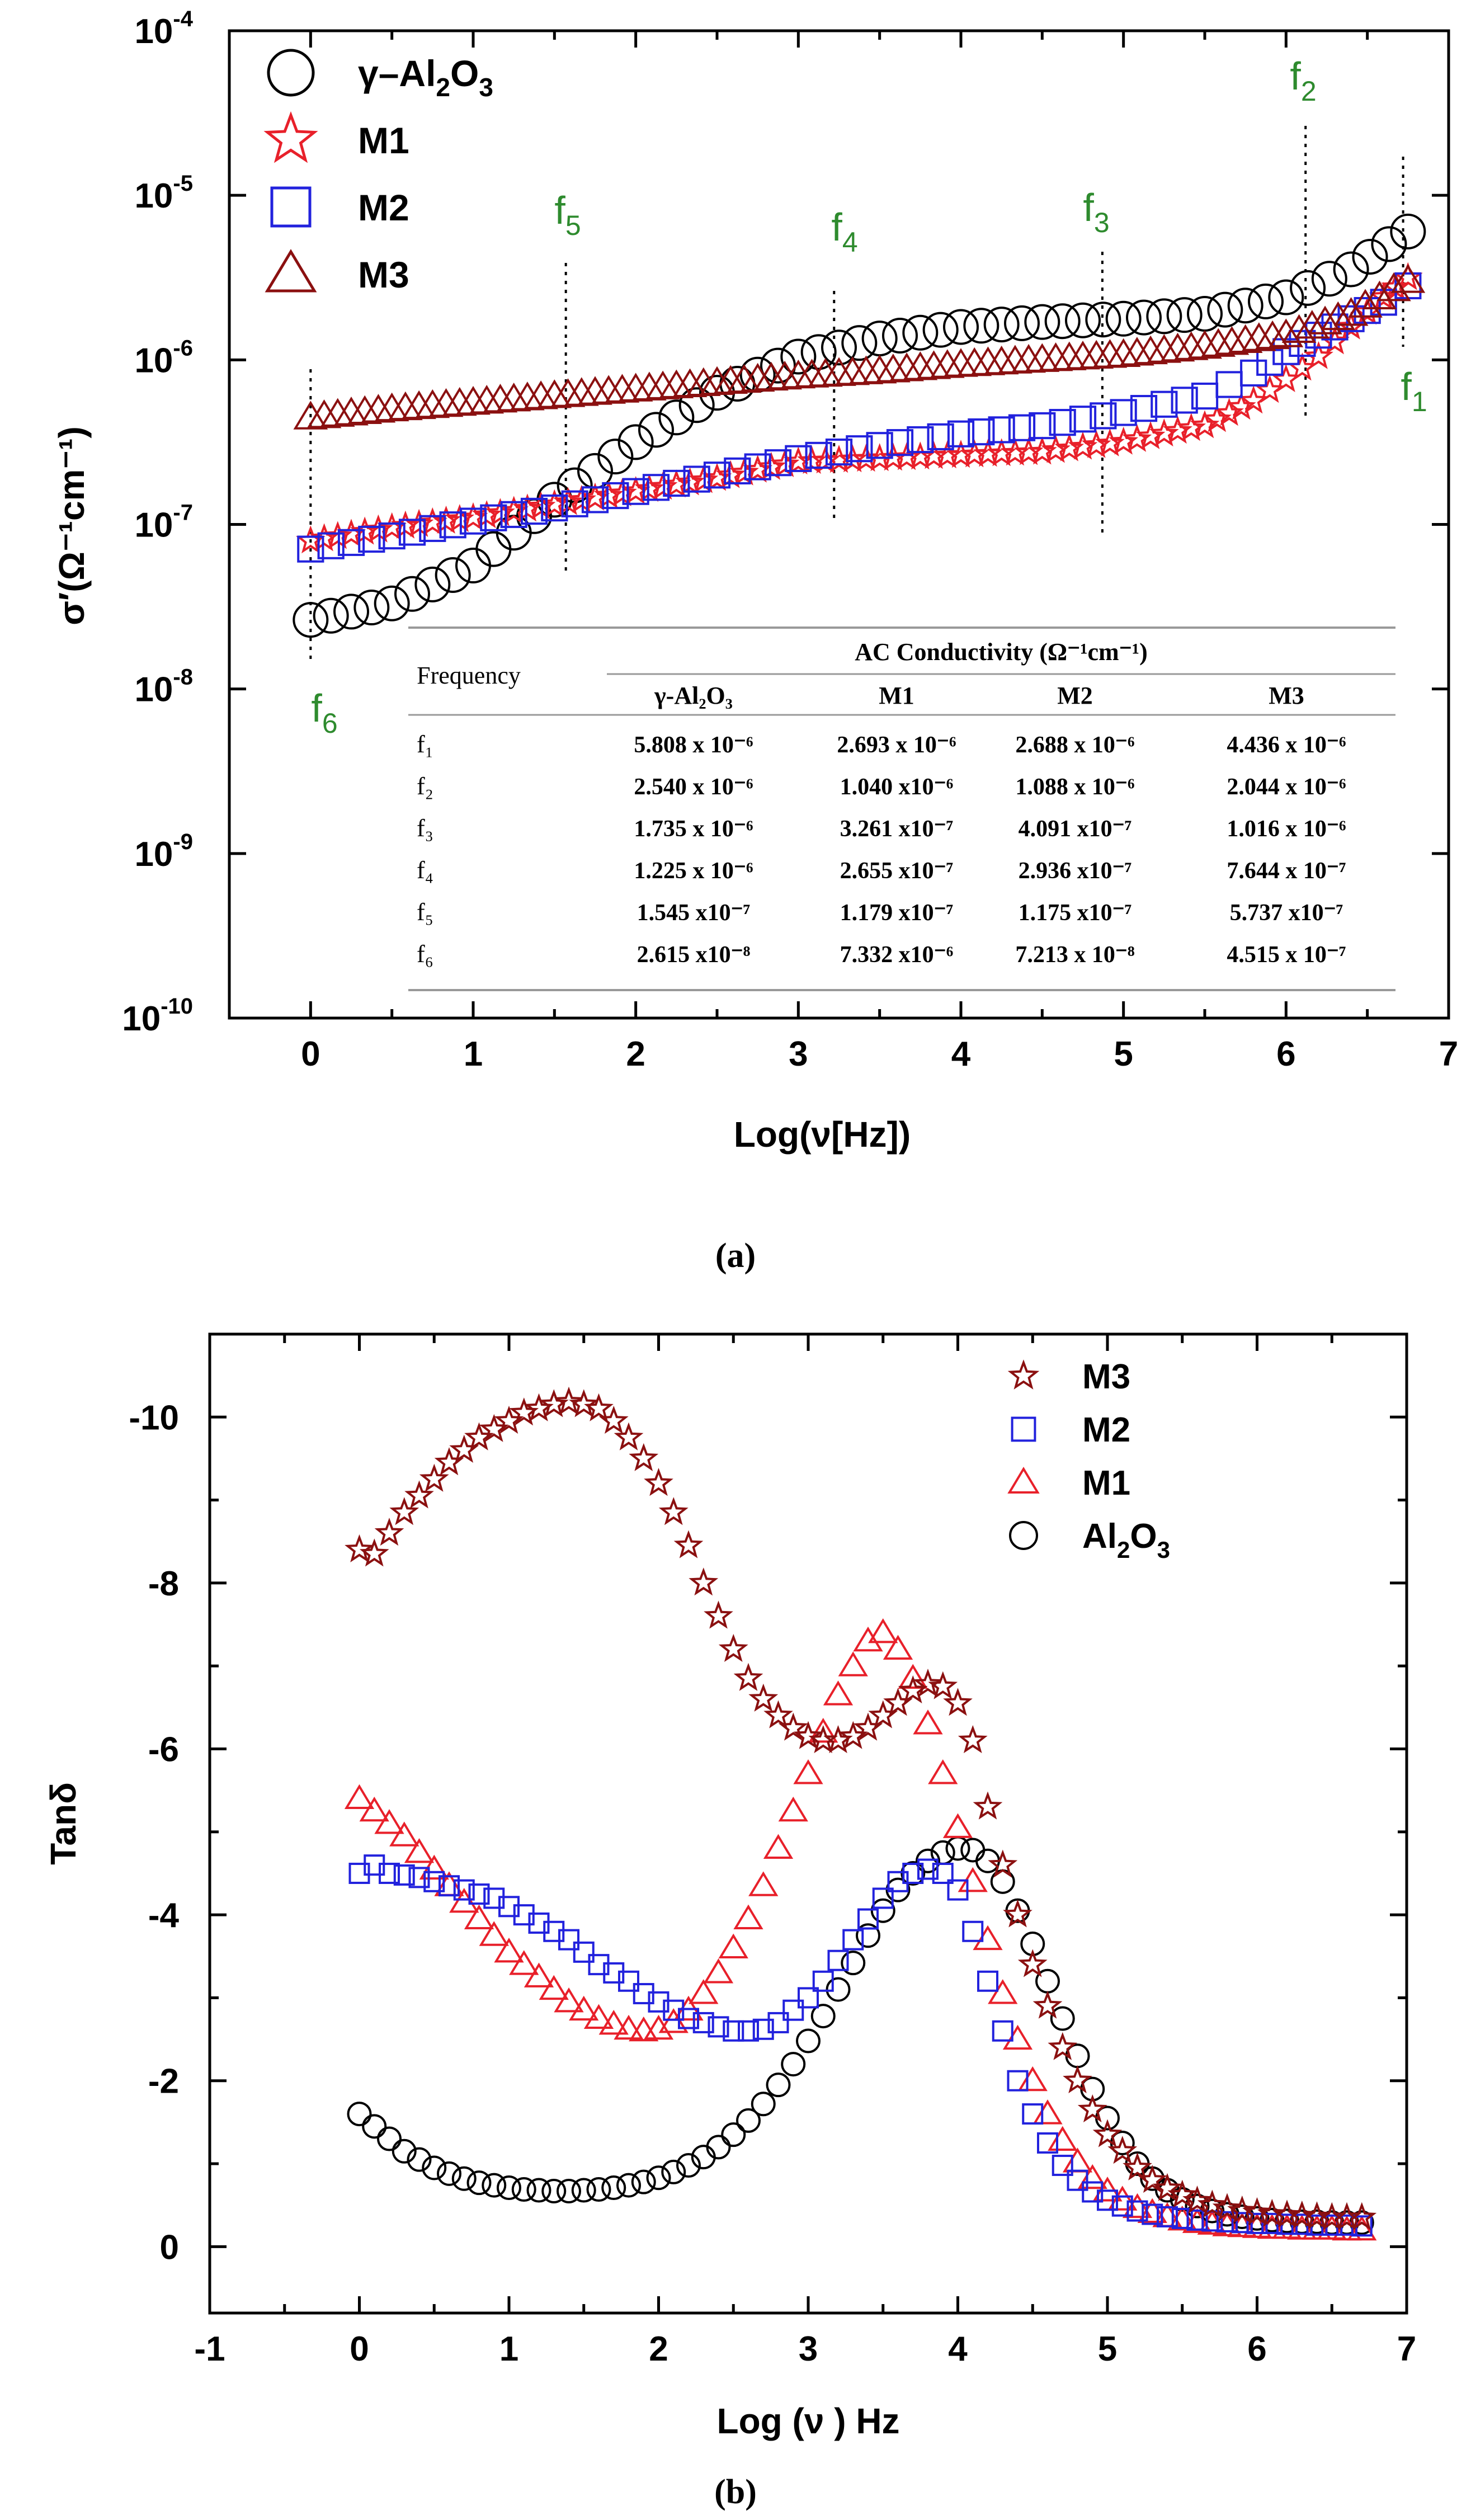  What do you see at coordinates (183, 183) in the screenshot?
I see `y-tick-exponent: -5` at bounding box center [183, 183].